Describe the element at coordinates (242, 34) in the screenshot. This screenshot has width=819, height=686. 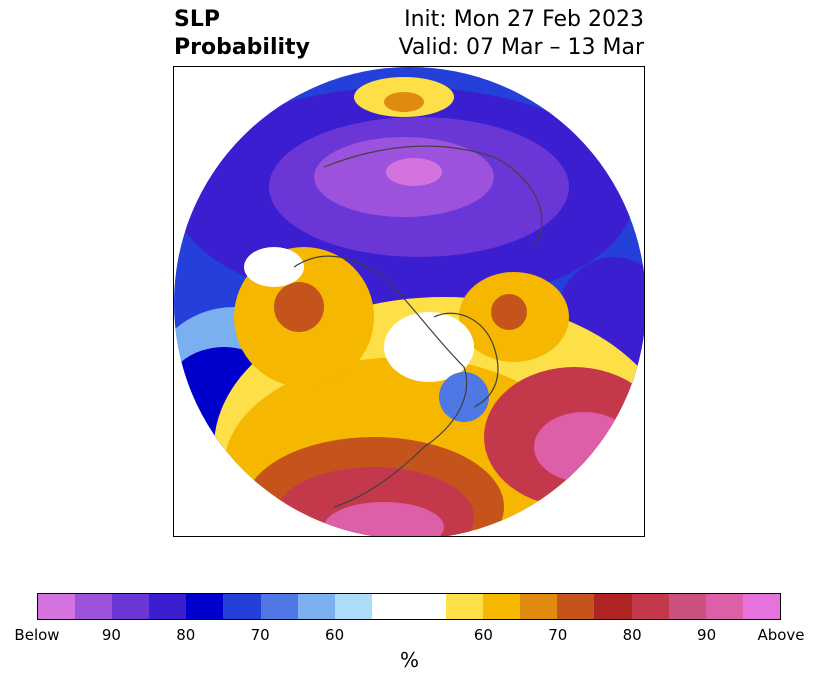
I see `chart-title: SLP Probability` at that location.